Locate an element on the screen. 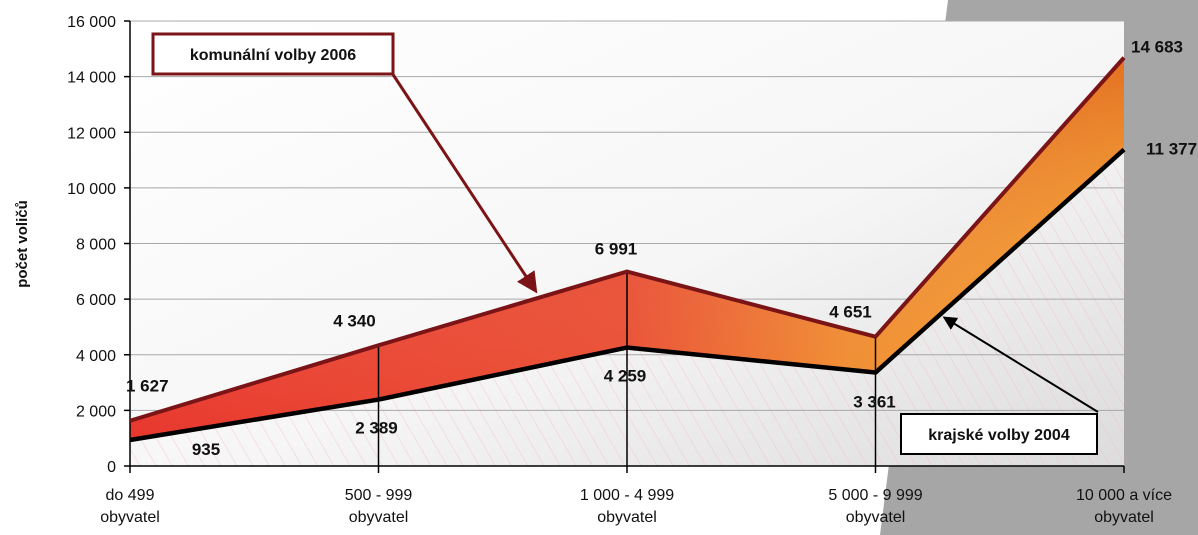  x-tick-label: 10 000 a více obyvatel is located at coordinates (1124, 506).